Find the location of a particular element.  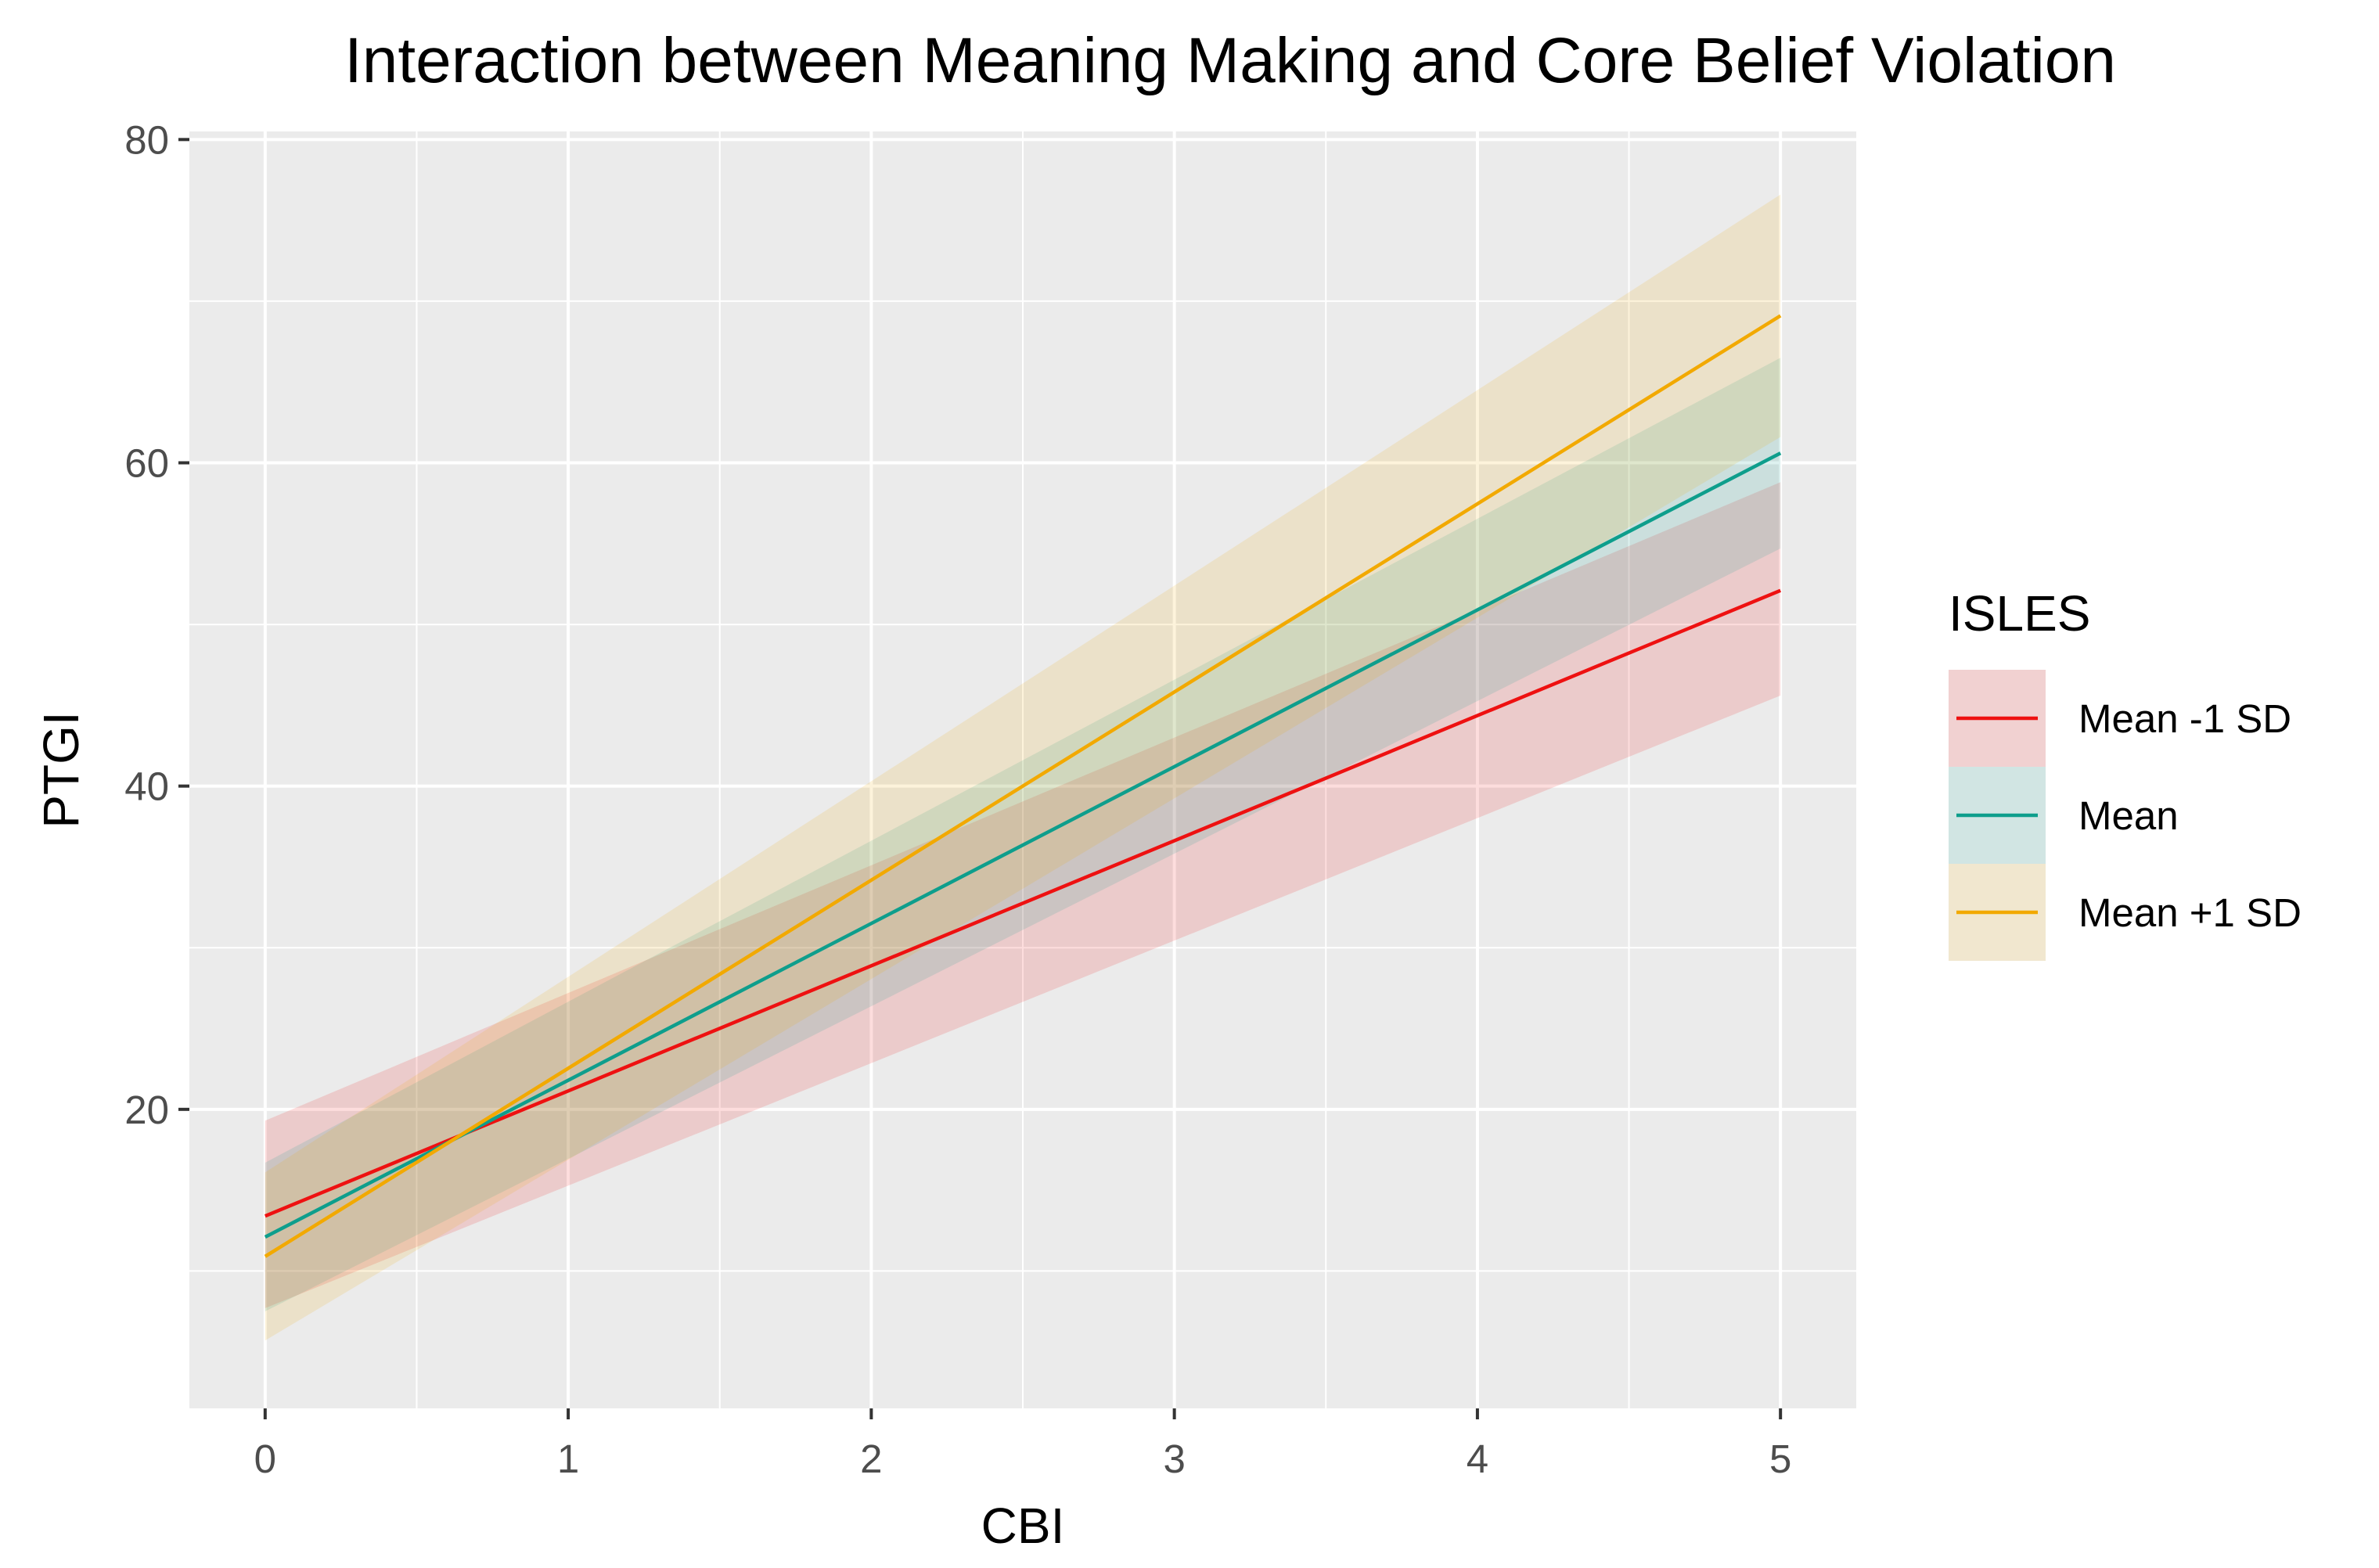

x-axis-tick-labels: 0 1 2 3 4 5 is located at coordinates (1023, 1459).